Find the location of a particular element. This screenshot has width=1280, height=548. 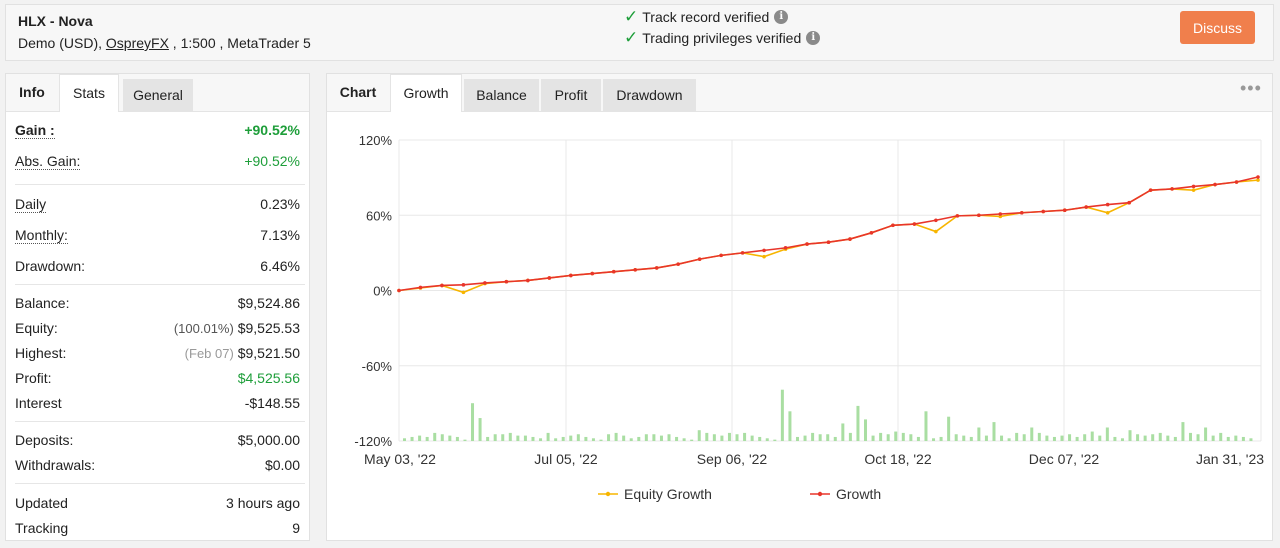

track-record-label: Track record verified is located at coordinates (706, 17).